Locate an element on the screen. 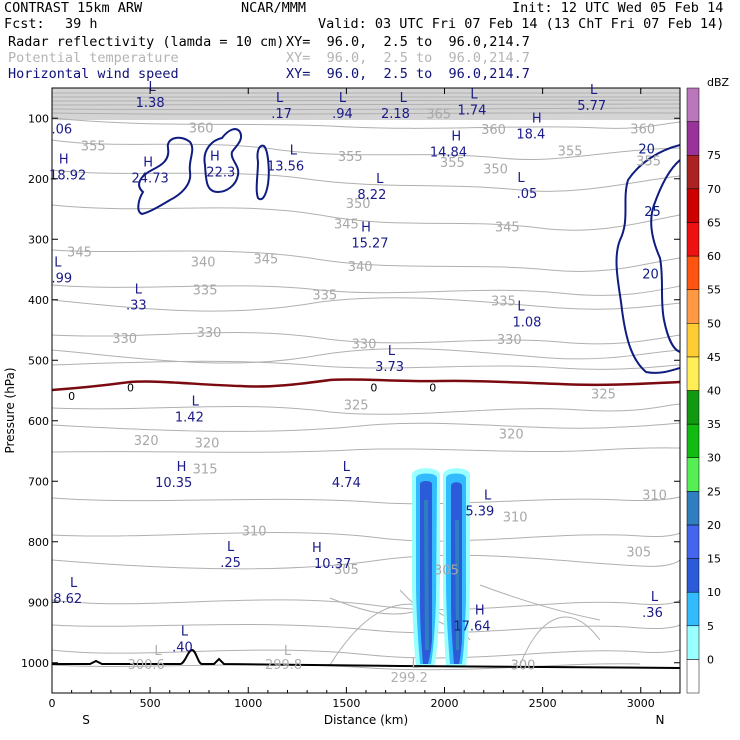  theta-label: 305 is located at coordinates (638, 552).